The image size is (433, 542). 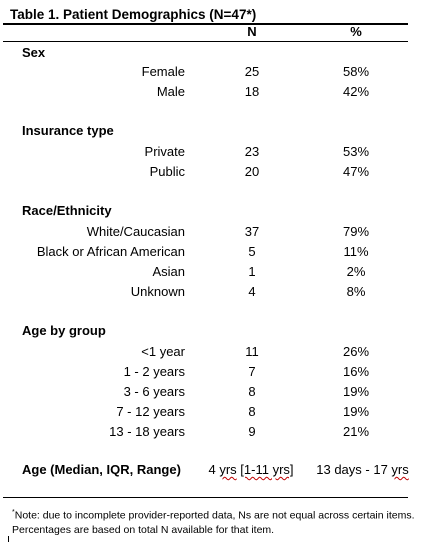 What do you see at coordinates (356, 231) in the screenshot?
I see `row-percent: 79%` at bounding box center [356, 231].